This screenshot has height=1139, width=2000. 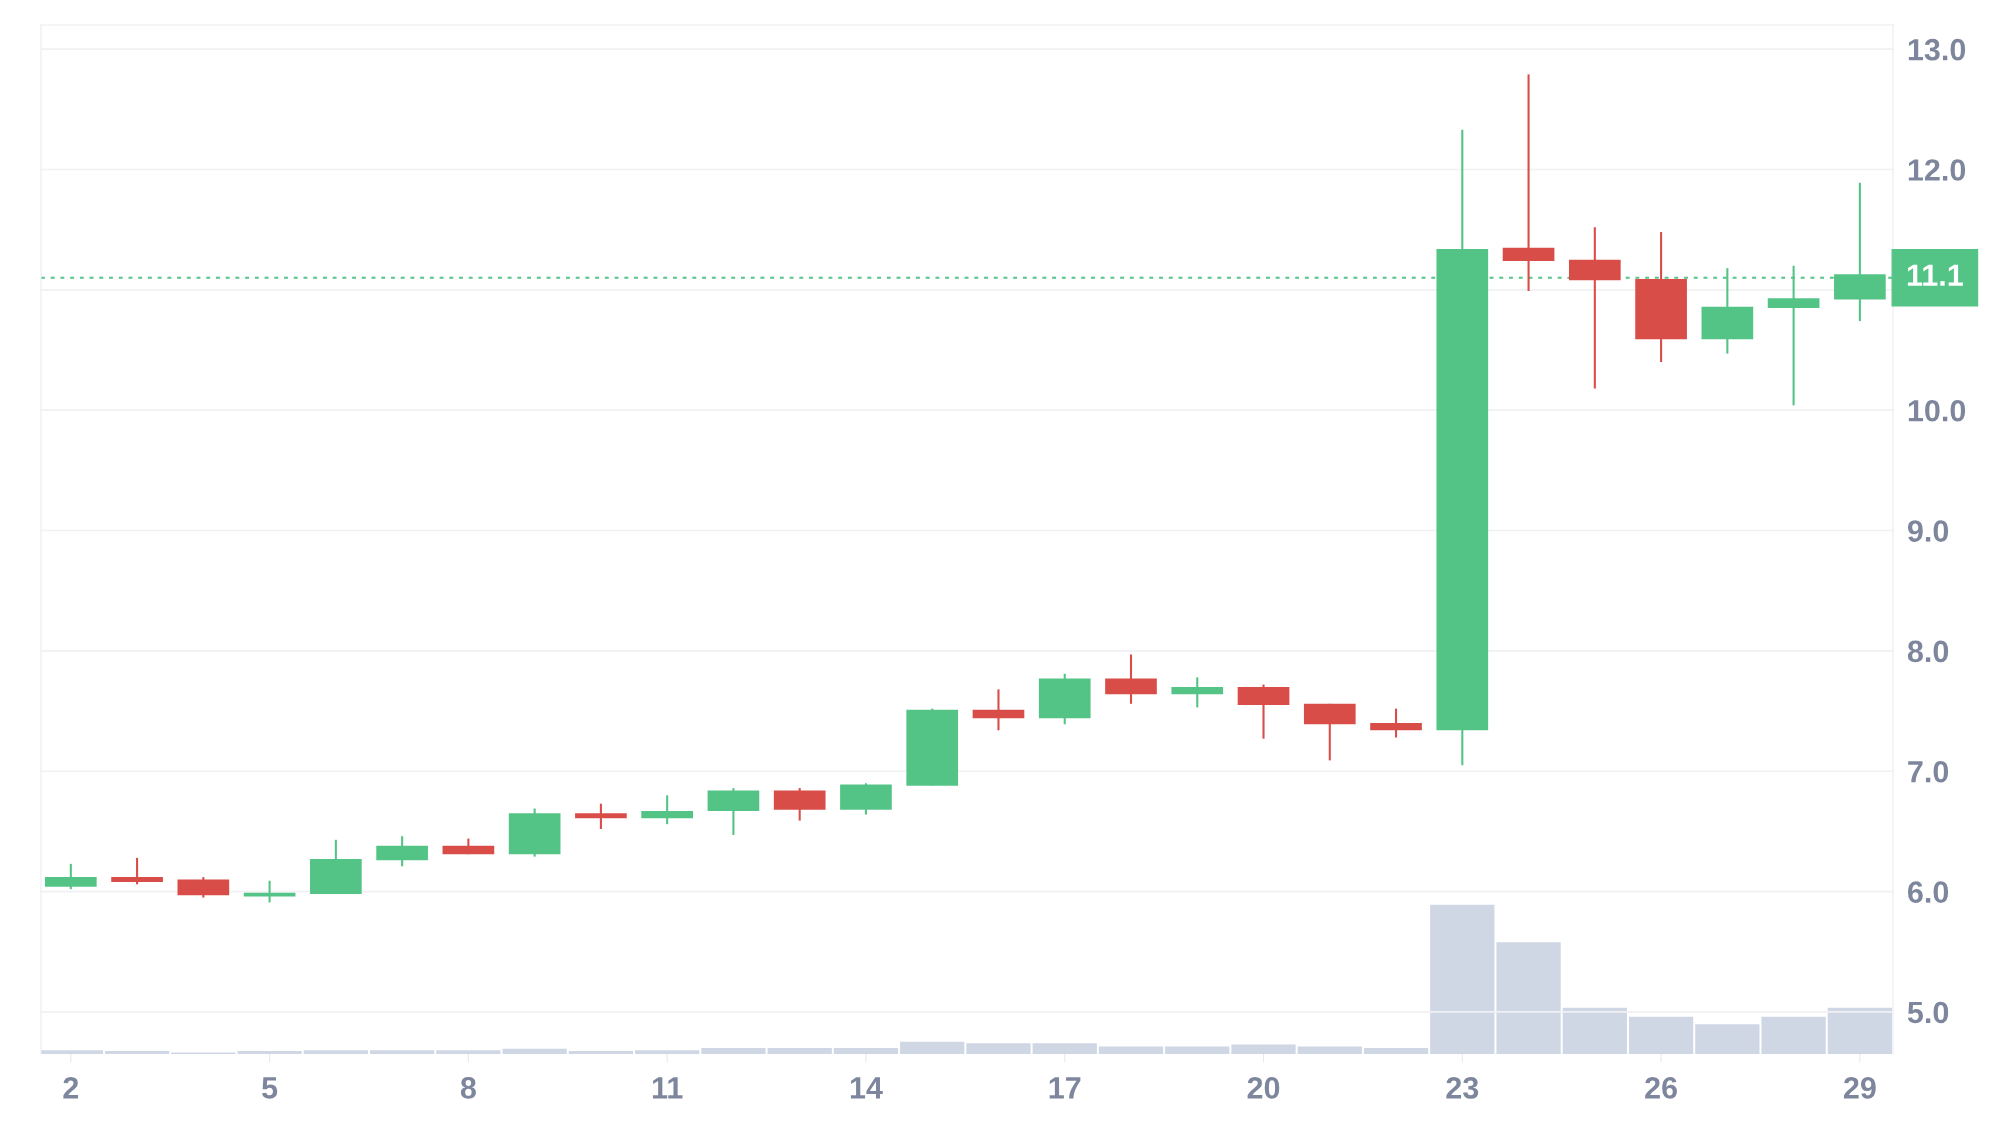 What do you see at coordinates (468, 1088) in the screenshot?
I see `x-tick-label: 8` at bounding box center [468, 1088].